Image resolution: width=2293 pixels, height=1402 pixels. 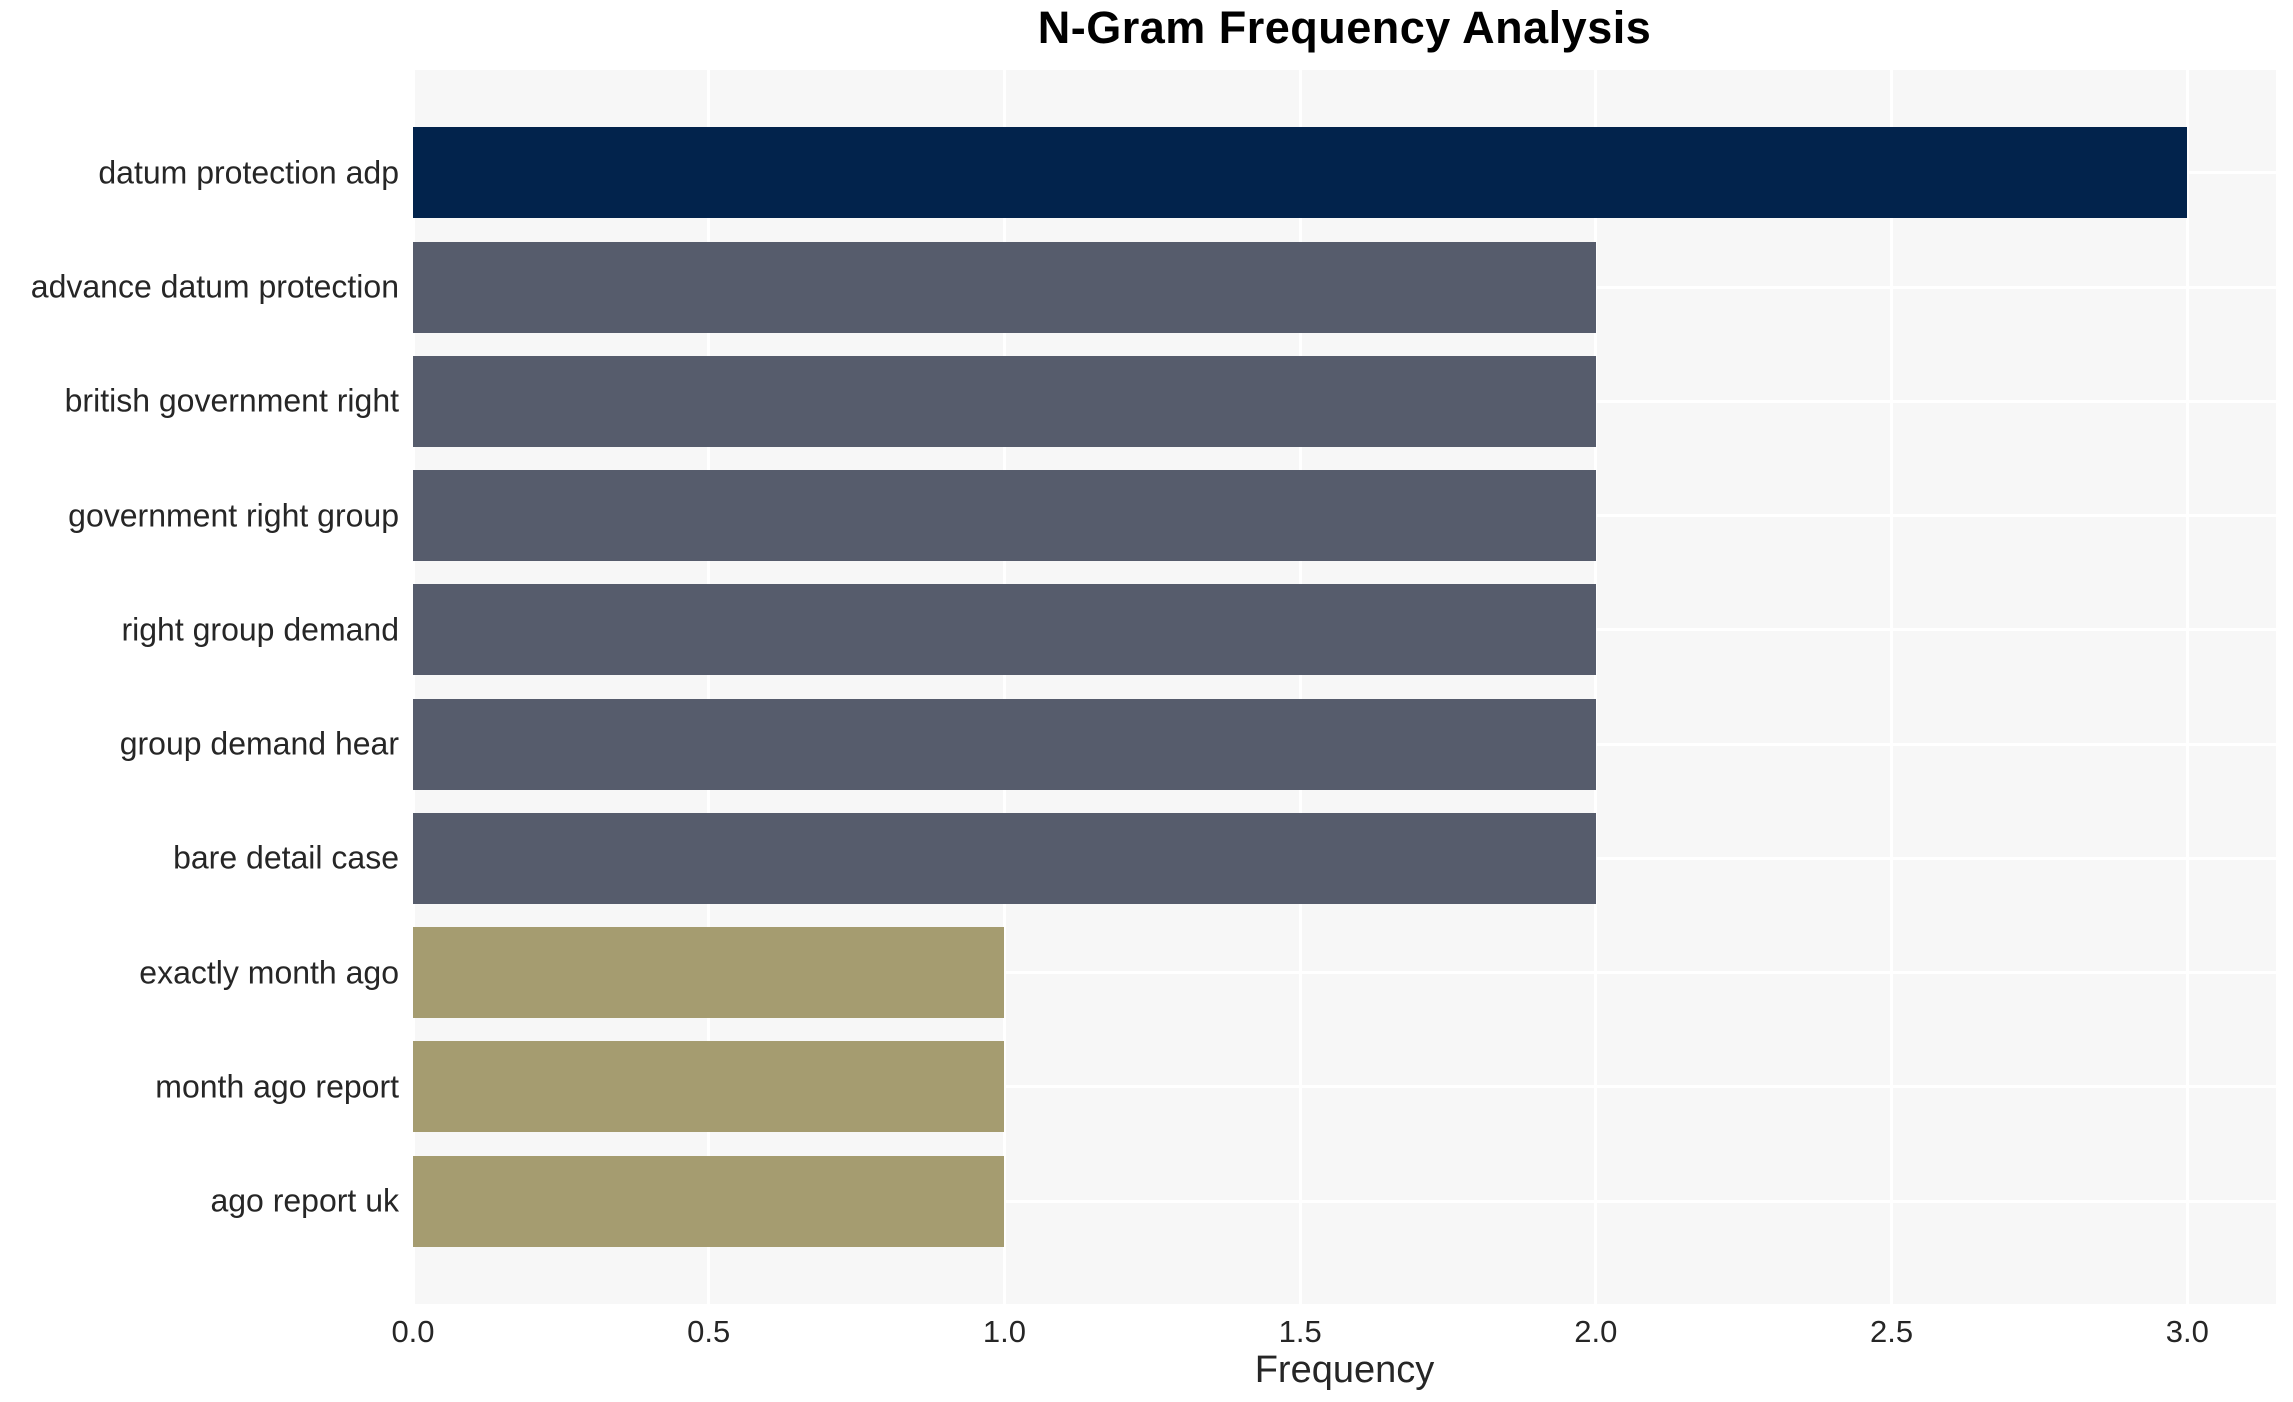 What do you see at coordinates (214, 286) in the screenshot?
I see `y-tick-label: advance datum protection` at bounding box center [214, 286].